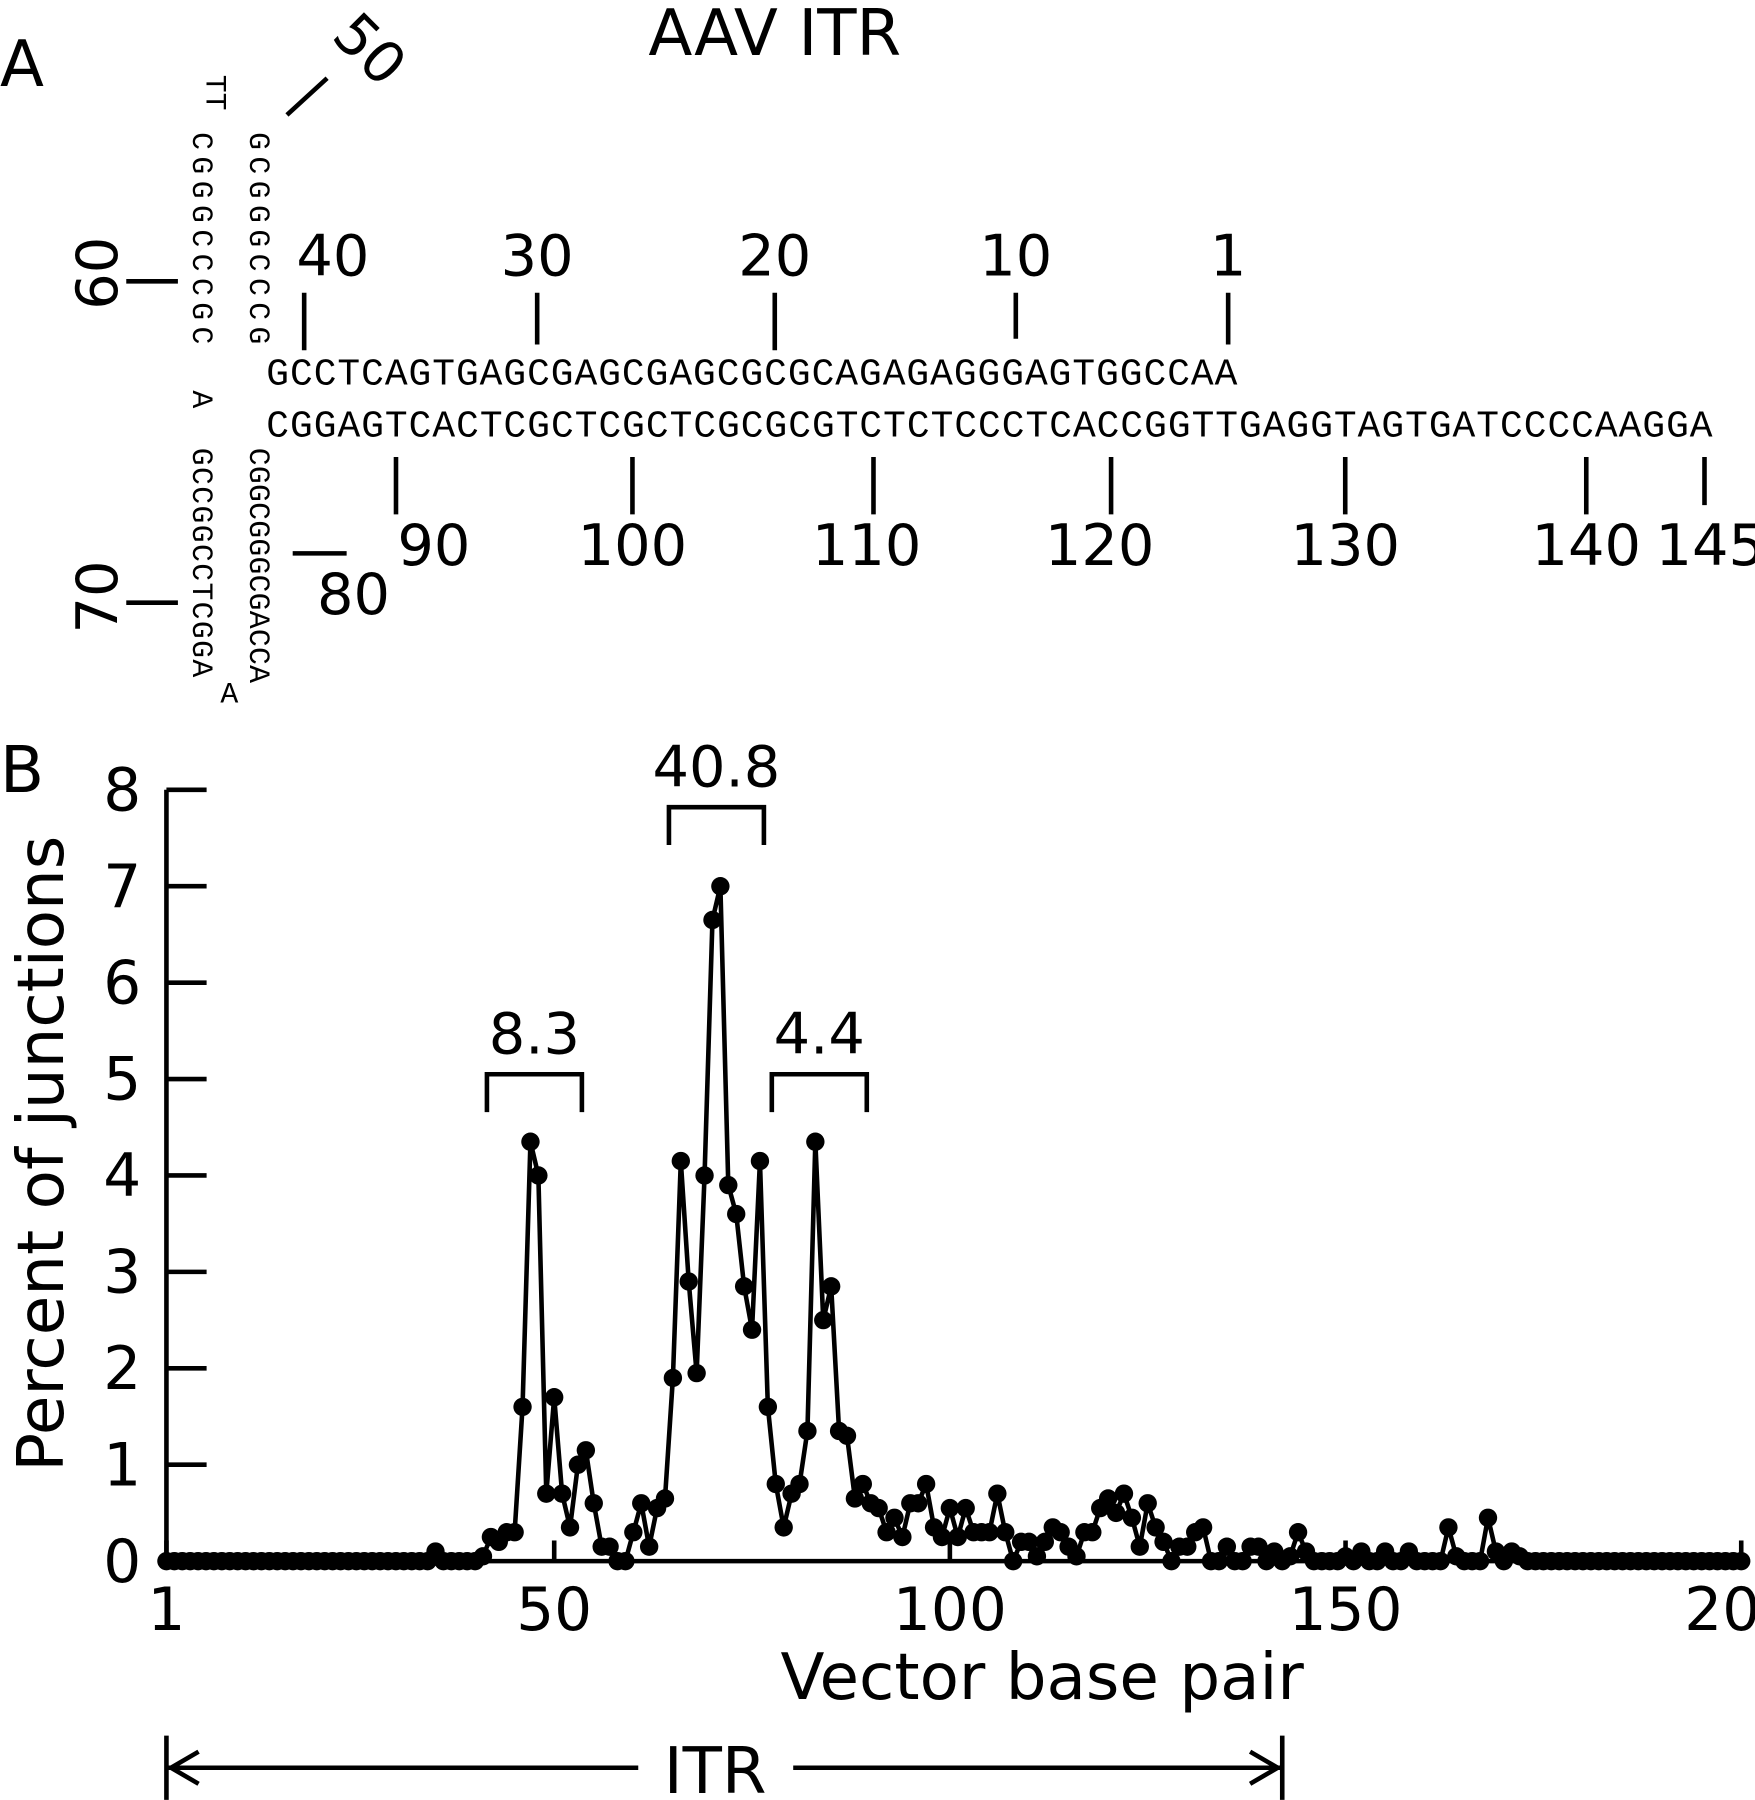  Describe the element at coordinates (867, 545) in the screenshot. I see `position-label: 110` at that location.